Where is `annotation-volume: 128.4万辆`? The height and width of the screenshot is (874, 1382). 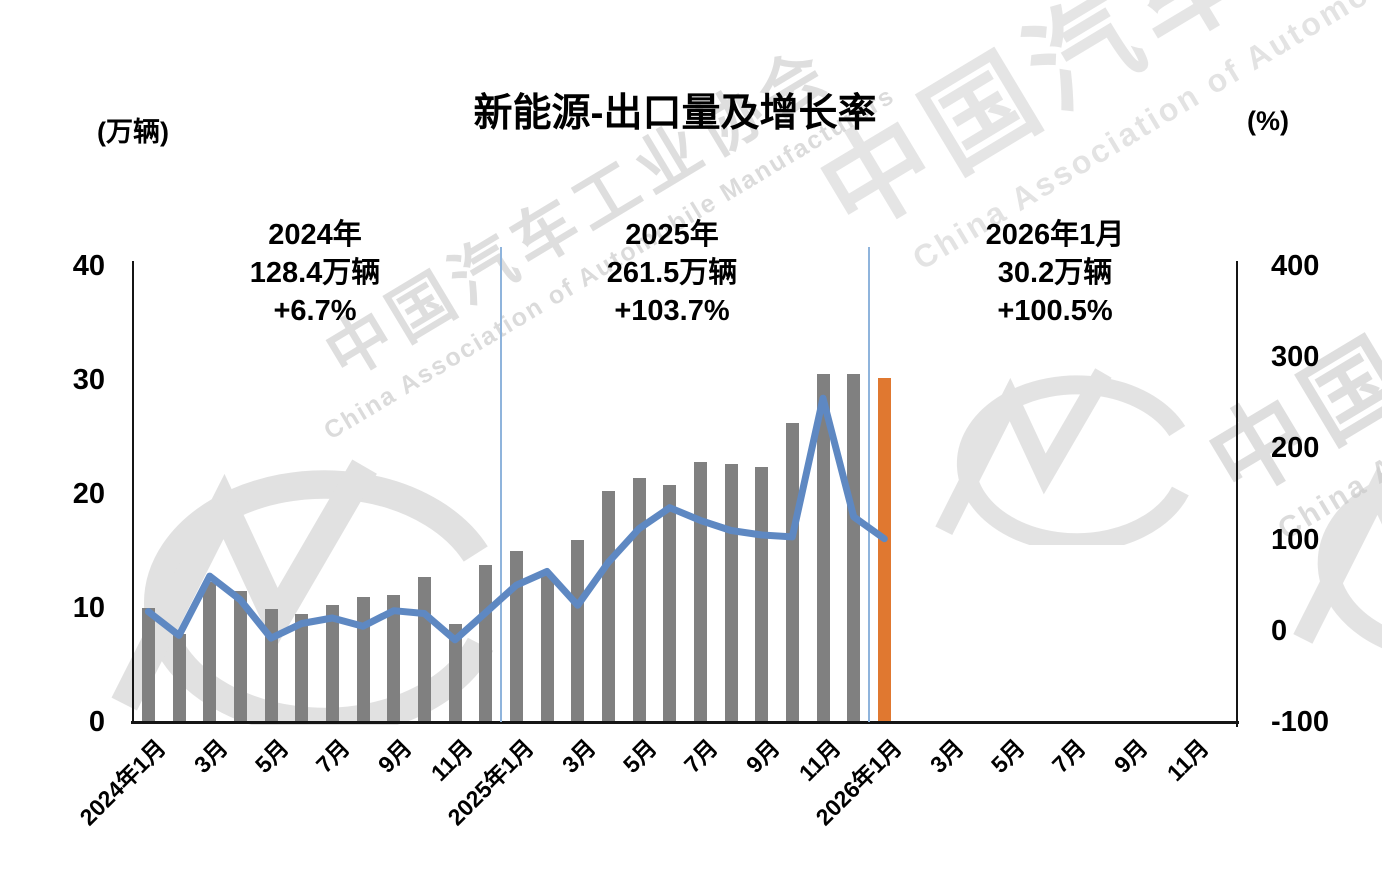
annotation-volume: 128.4万辆 is located at coordinates (315, 273).